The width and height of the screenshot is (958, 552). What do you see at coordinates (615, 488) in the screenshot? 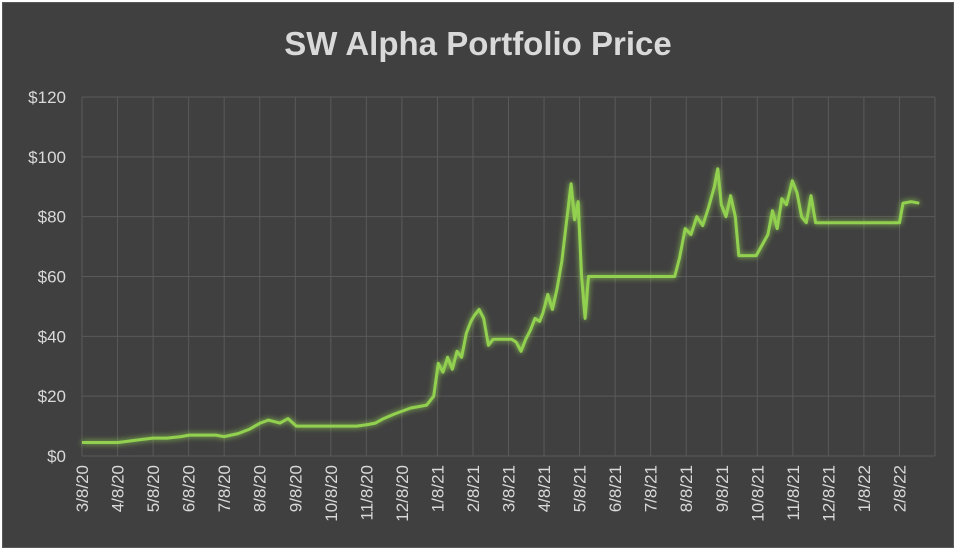
I see `x-tick-label: 6/8/21` at bounding box center [615, 488].